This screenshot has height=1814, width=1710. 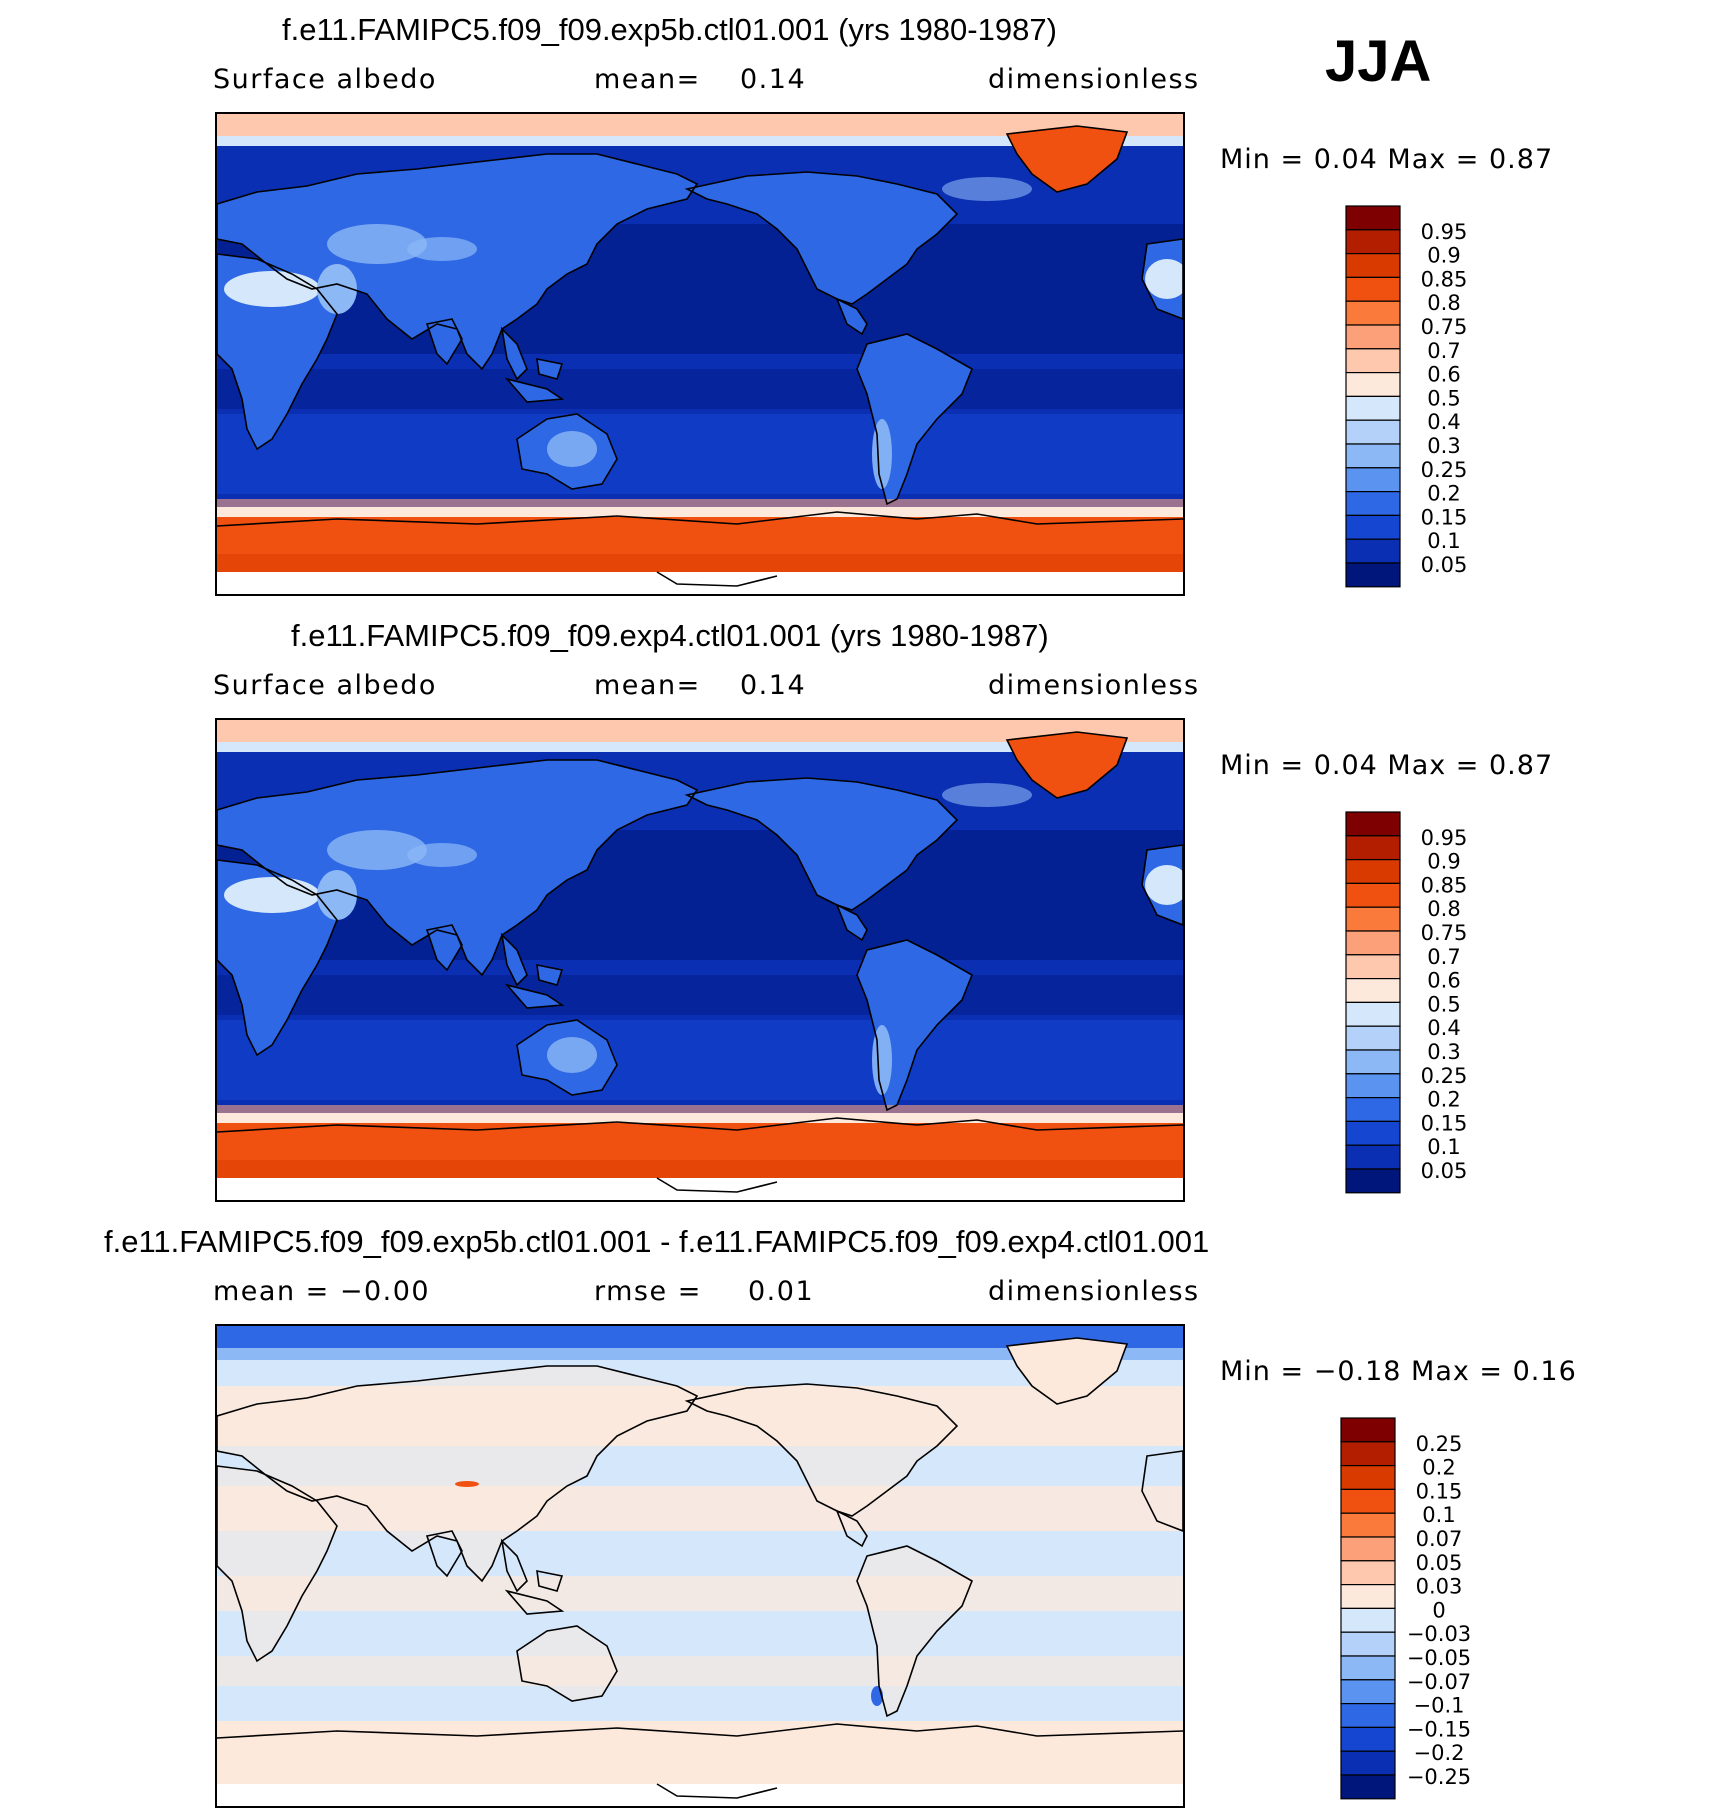 What do you see at coordinates (1439, 1682) in the screenshot?
I see `colorbar-label: −0.07` at bounding box center [1439, 1682].